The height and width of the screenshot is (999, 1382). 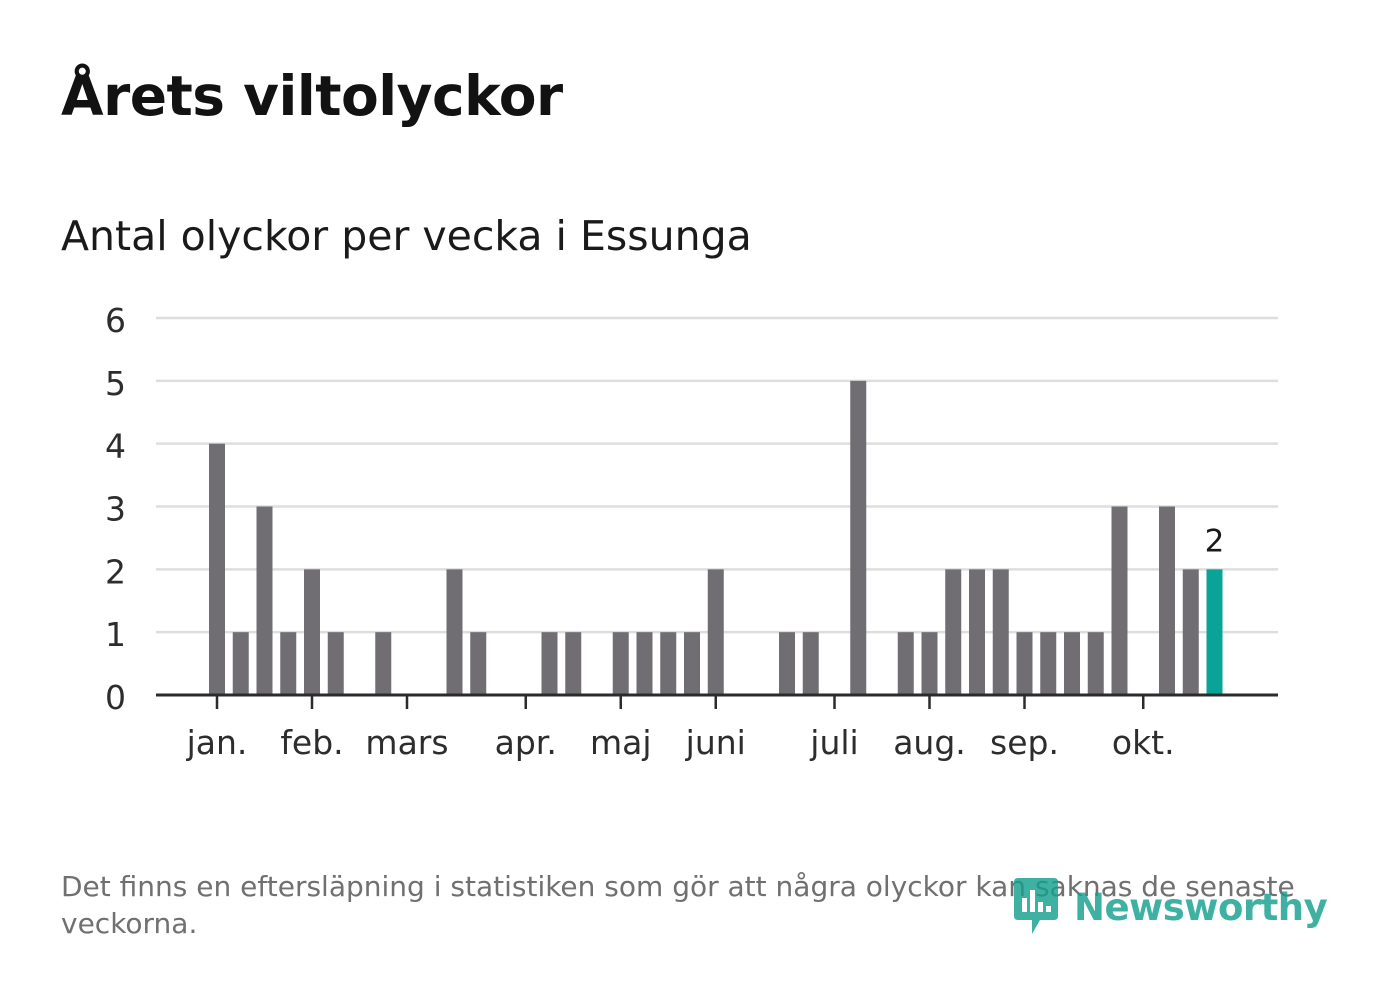 I want to click on newsworthy-logo-text: Newsworthy, so click(x=1201, y=907).